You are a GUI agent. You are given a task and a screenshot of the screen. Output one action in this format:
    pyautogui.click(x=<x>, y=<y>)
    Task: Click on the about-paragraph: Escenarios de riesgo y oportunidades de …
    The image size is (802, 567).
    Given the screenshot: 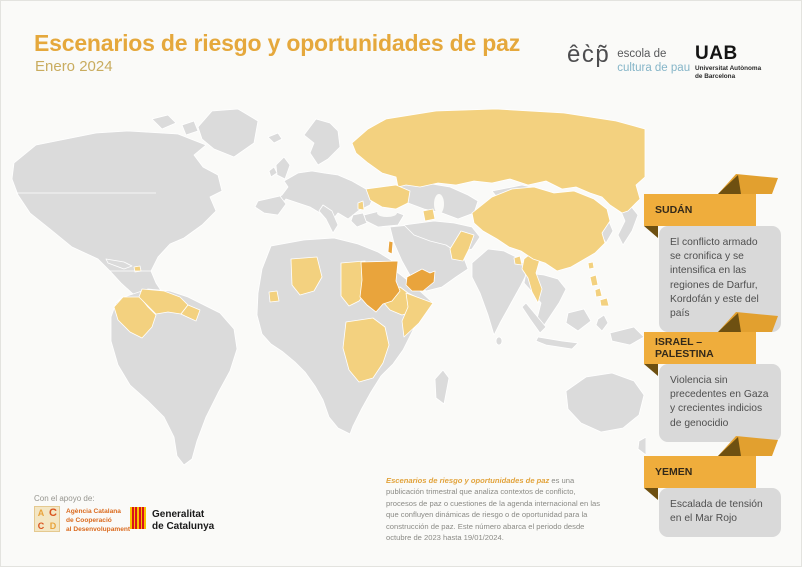 What is the action you would take?
    pyautogui.click(x=495, y=509)
    